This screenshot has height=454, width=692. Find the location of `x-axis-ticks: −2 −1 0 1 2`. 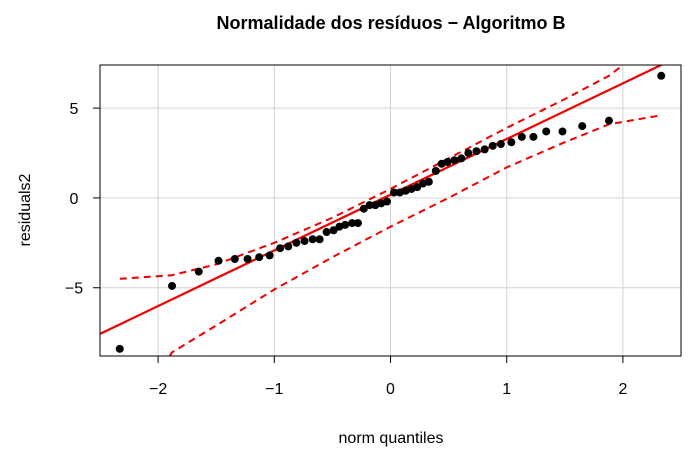

x-axis-ticks: −2 −1 0 1 2 is located at coordinates (388, 377).